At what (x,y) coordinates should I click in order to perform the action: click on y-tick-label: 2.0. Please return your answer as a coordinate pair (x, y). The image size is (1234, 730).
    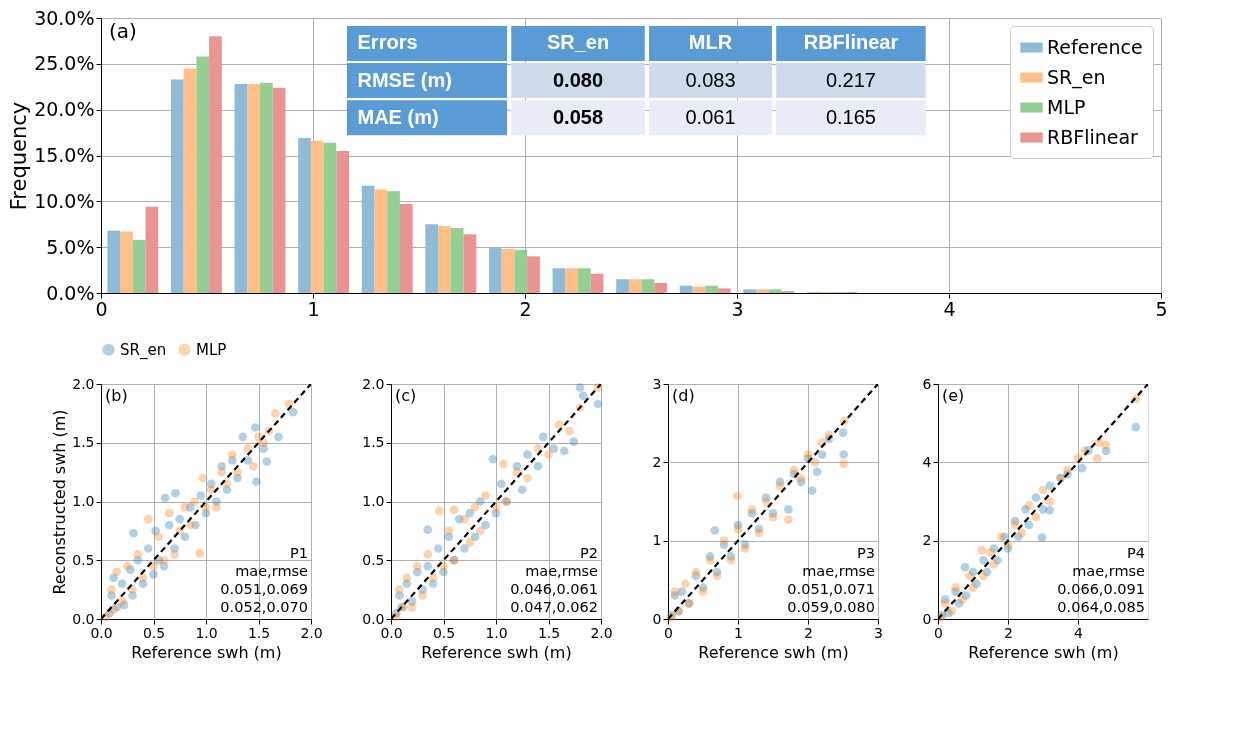
    Looking at the image, I should click on (83, 383).